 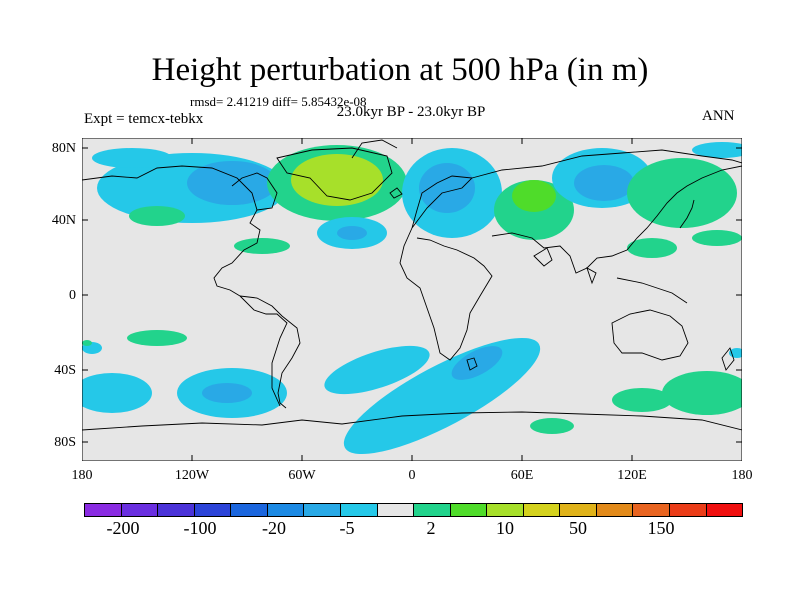 What do you see at coordinates (632, 475) in the screenshot?
I see `lon-label-120e: 120E` at bounding box center [632, 475].